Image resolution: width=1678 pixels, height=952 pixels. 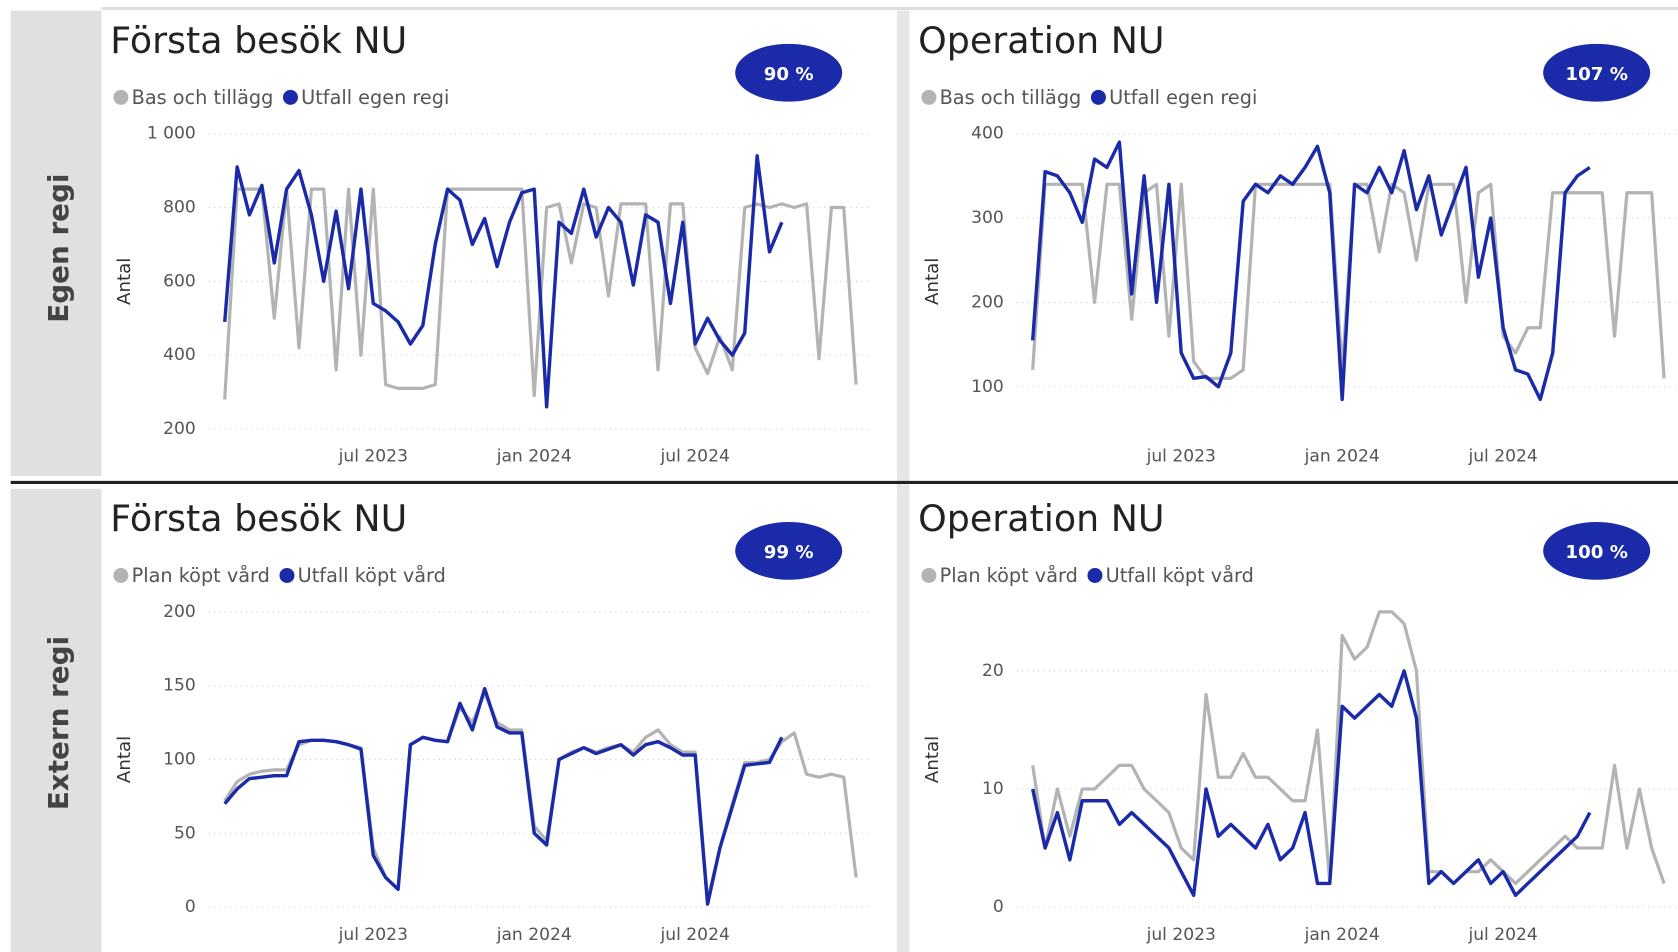 I want to click on y-tick-label: 300, so click(x=987, y=218).